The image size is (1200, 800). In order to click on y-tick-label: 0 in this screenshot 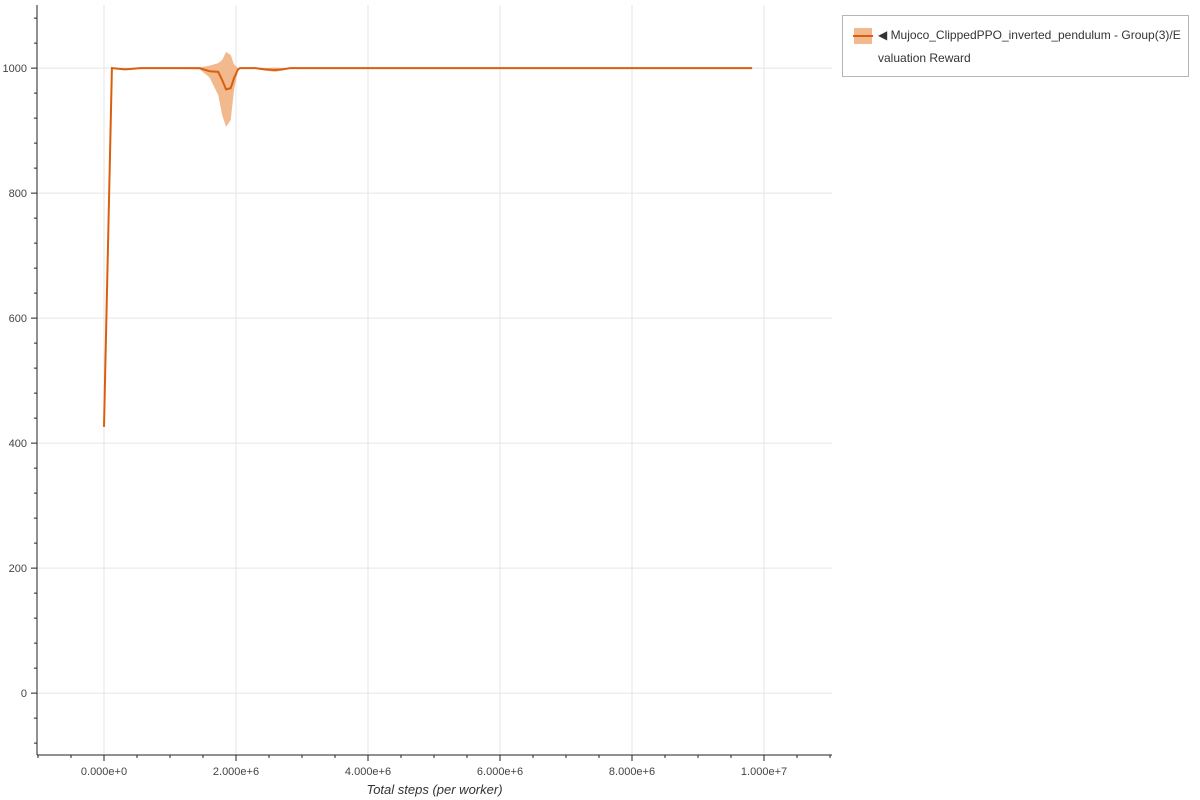, I will do `click(24, 694)`.